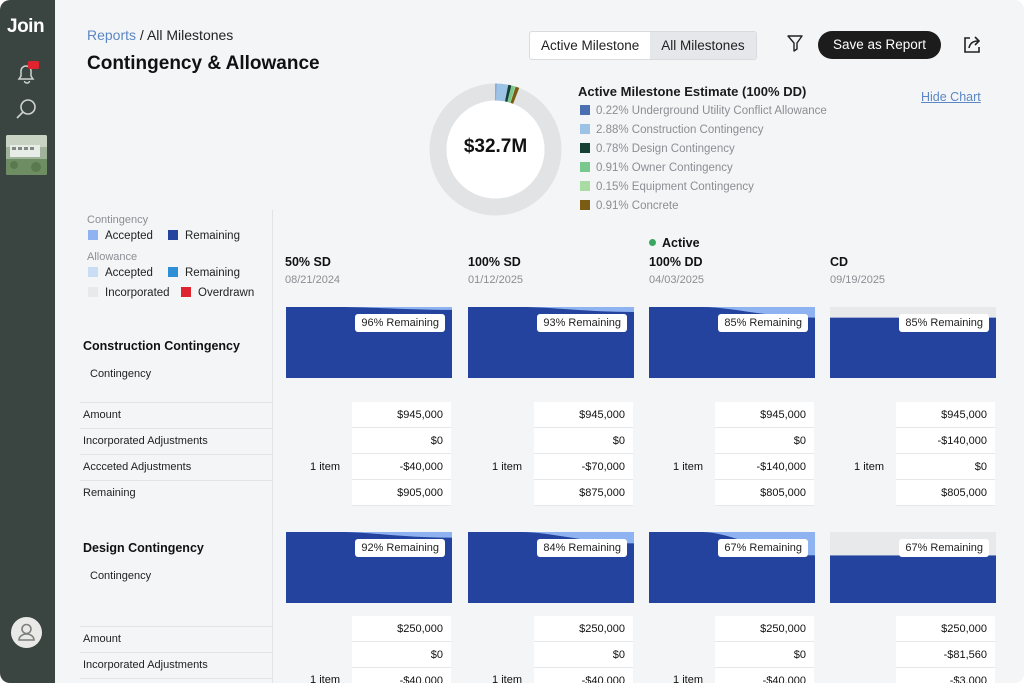 Image resolution: width=1024 pixels, height=683 pixels. What do you see at coordinates (858, 280) in the screenshot?
I see `milestone-date: 09/19/2025` at bounding box center [858, 280].